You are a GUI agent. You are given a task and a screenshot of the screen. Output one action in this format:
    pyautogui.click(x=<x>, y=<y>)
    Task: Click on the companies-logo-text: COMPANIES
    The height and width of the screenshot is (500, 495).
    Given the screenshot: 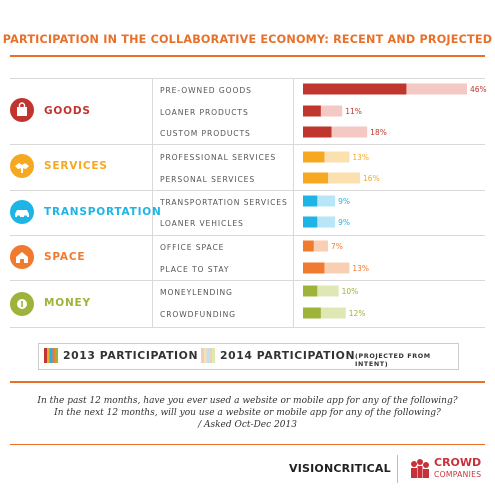 What is the action you would take?
    pyautogui.click(x=458, y=474)
    